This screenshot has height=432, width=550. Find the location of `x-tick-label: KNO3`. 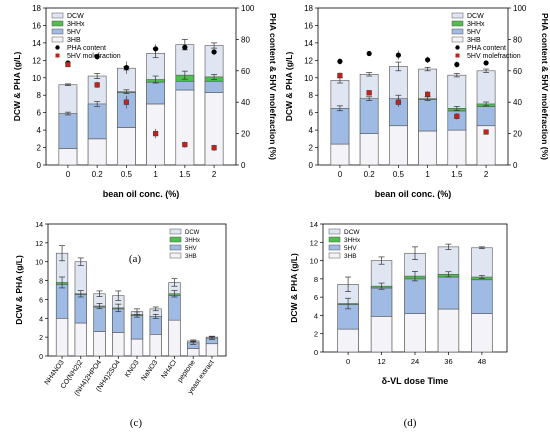

x-tick-label: KNO3 is located at coordinates (132, 369).